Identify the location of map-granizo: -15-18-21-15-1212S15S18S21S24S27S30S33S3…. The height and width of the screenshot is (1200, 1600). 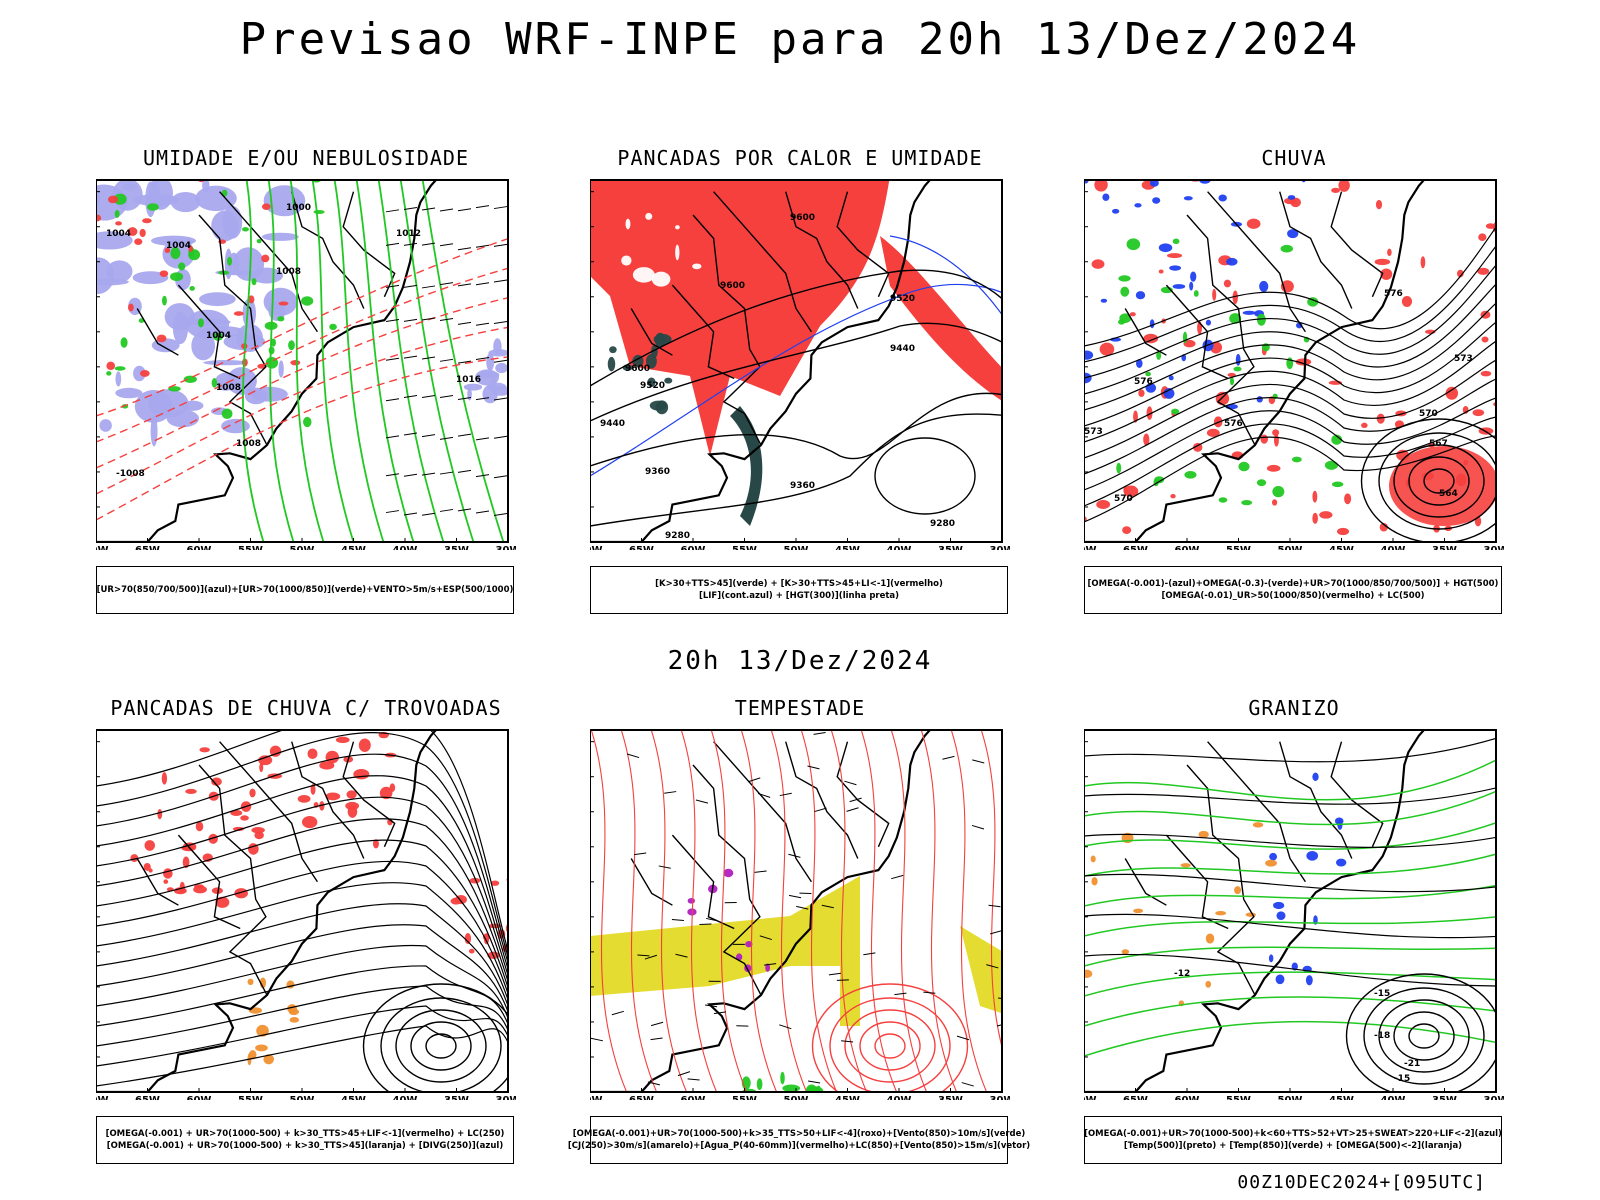
(1294, 913).